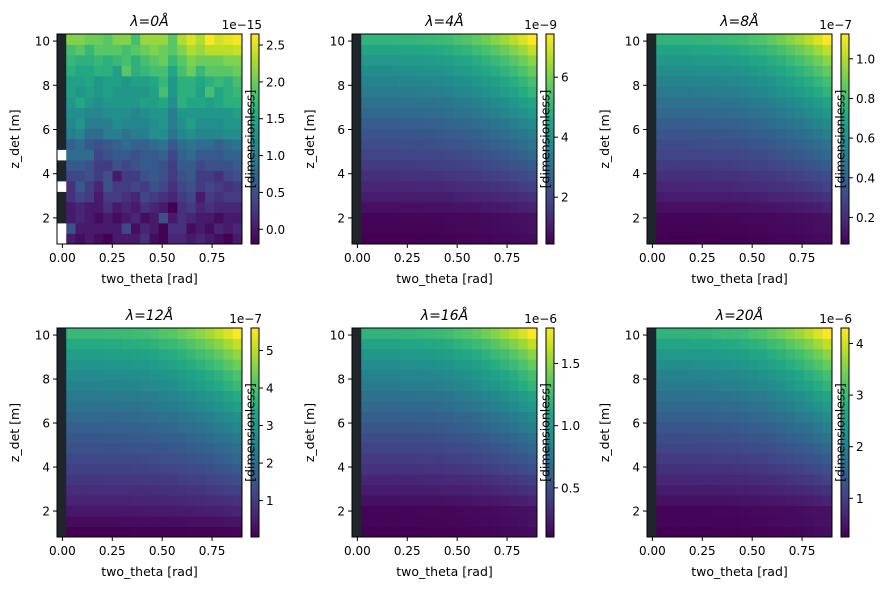 This screenshot has height=590, width=889. I want to click on x-tick-label: 0.25, so click(112, 551).